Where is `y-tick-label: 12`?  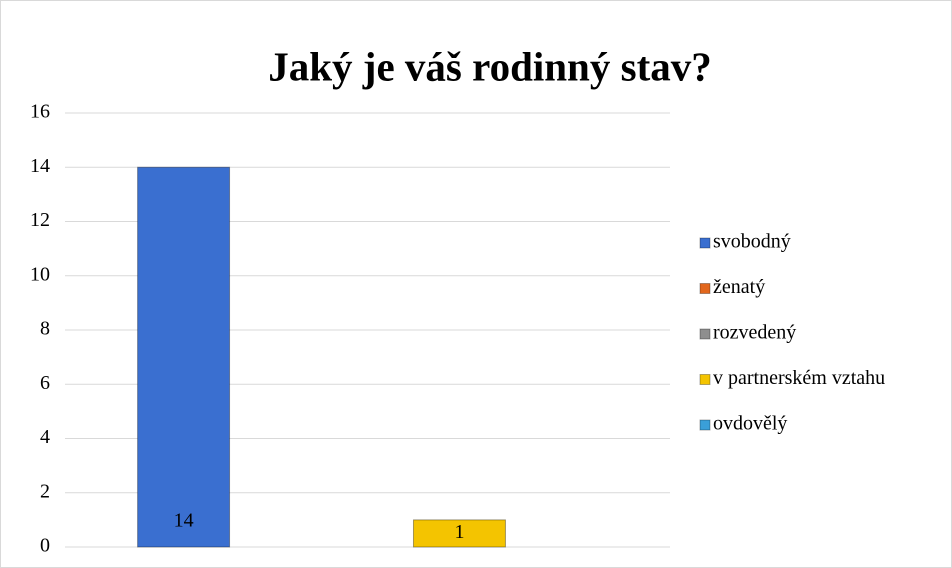
y-tick-label: 12 is located at coordinates (40, 220).